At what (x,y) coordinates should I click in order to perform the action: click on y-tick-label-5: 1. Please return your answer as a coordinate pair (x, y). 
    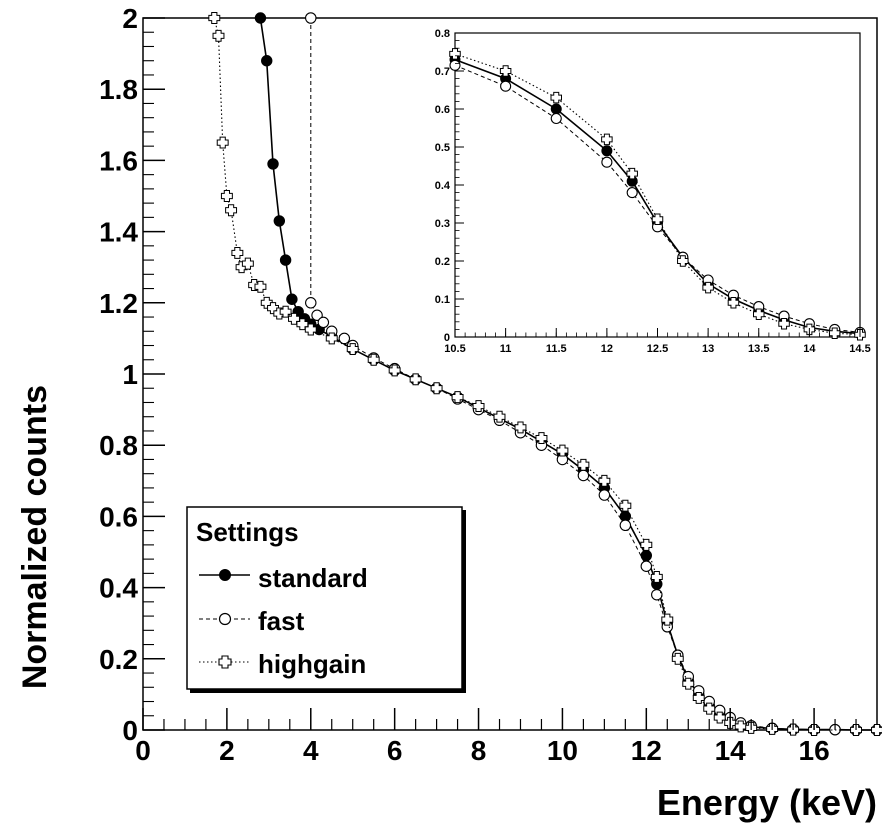
    Looking at the image, I should click on (130, 374).